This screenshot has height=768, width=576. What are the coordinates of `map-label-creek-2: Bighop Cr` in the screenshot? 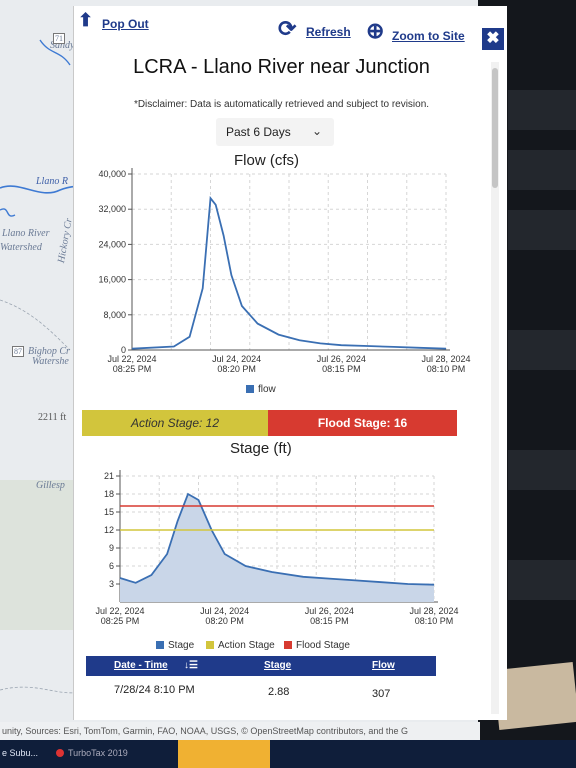 It's located at (49, 351).